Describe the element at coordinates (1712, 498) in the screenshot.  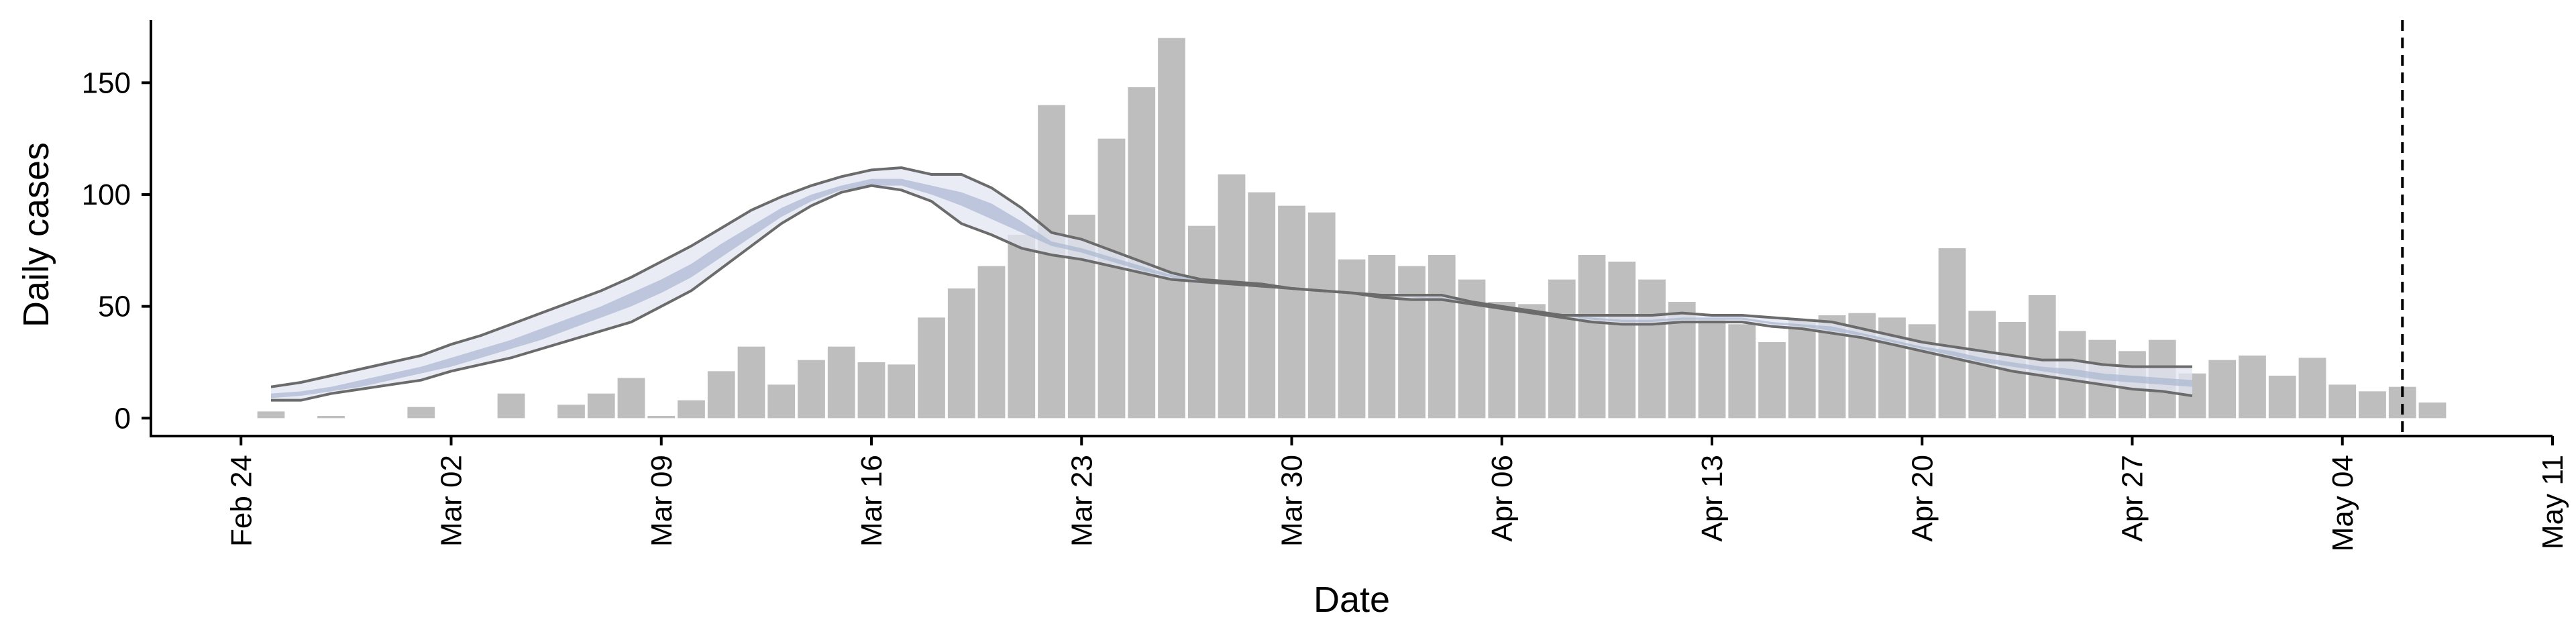
I see `x-tick-label: Apr 13` at that location.